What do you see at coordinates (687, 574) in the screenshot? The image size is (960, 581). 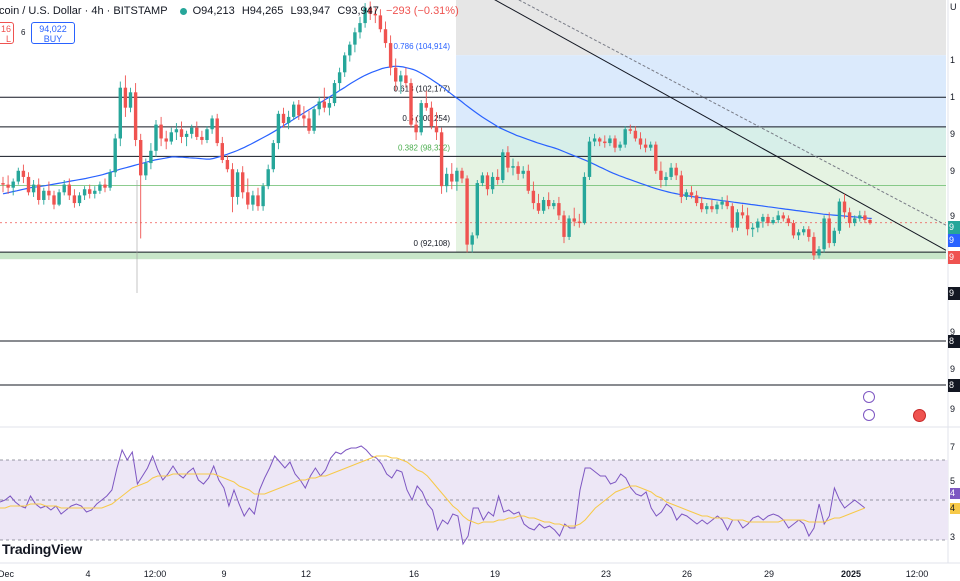 I see `time-tick-label: 26` at bounding box center [687, 574].